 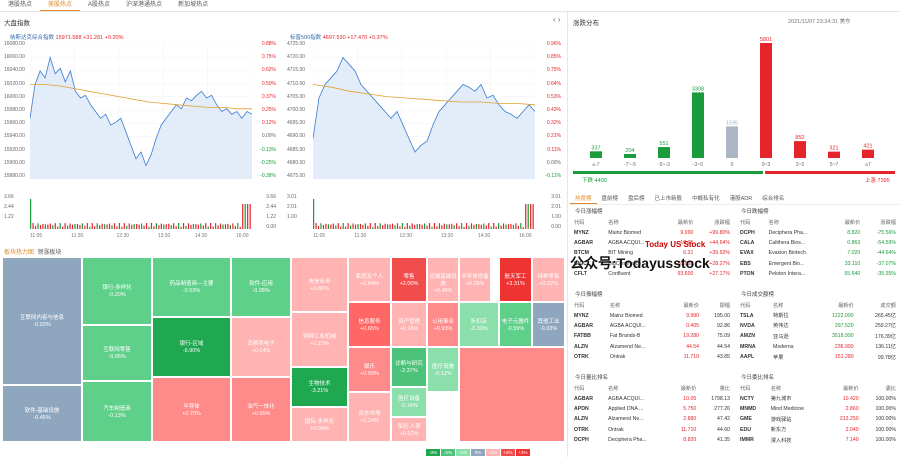 I want to click on rank-tab: 港股ADR, so click(x=741, y=199).